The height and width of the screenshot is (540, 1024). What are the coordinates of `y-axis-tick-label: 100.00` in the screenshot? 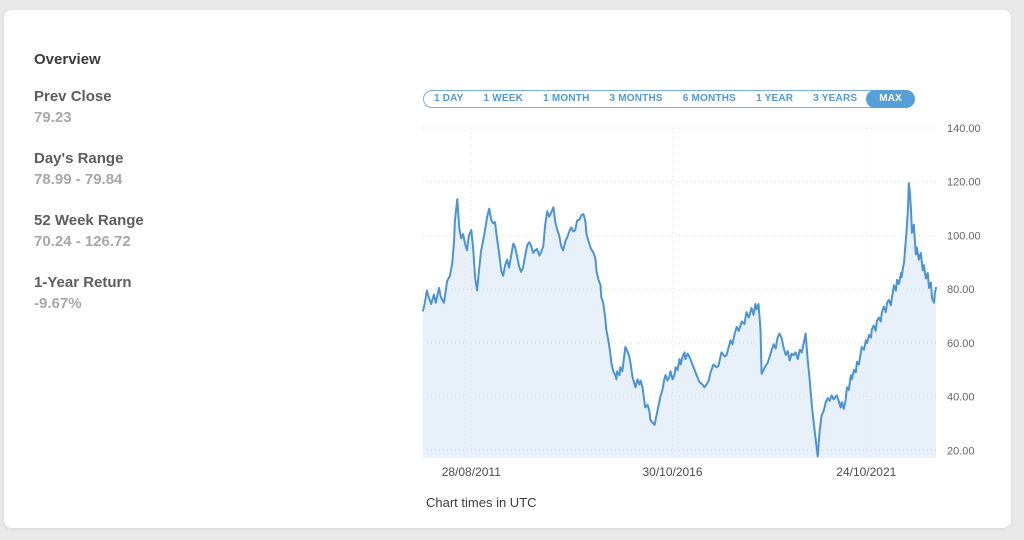 It's located at (964, 236).